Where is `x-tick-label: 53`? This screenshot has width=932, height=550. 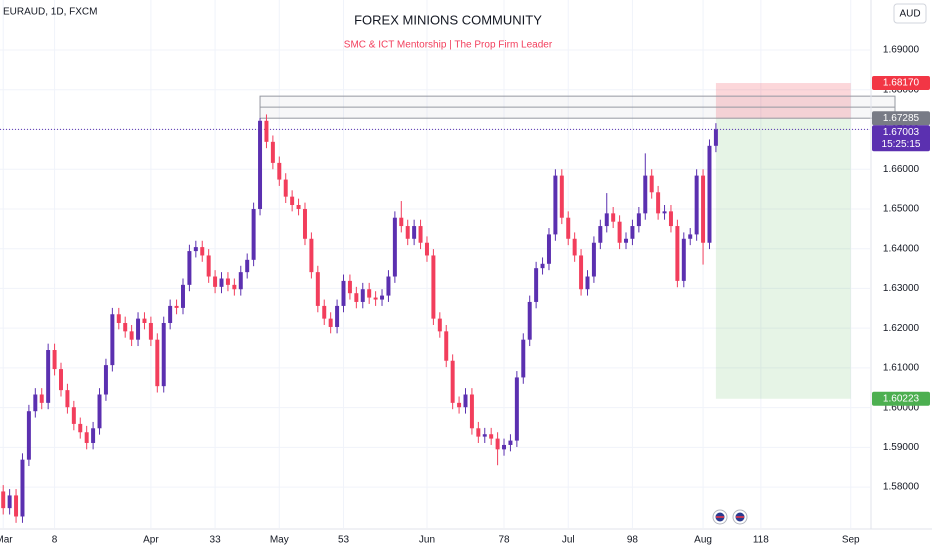
x-tick-label: 53 is located at coordinates (344, 540).